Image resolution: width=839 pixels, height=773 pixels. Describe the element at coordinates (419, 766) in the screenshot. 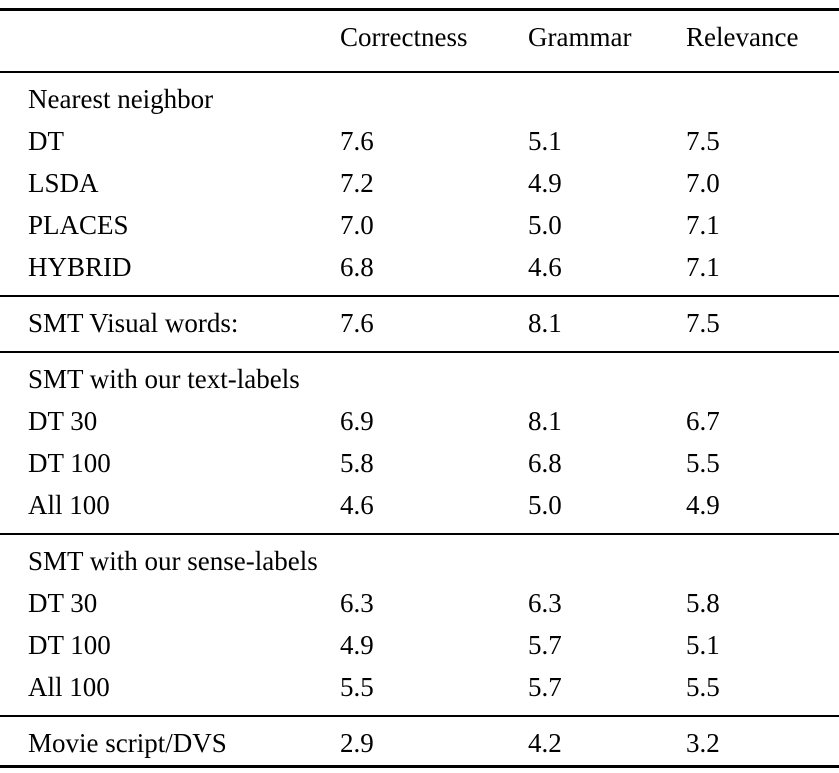

I see `table-bottom-rule` at that location.